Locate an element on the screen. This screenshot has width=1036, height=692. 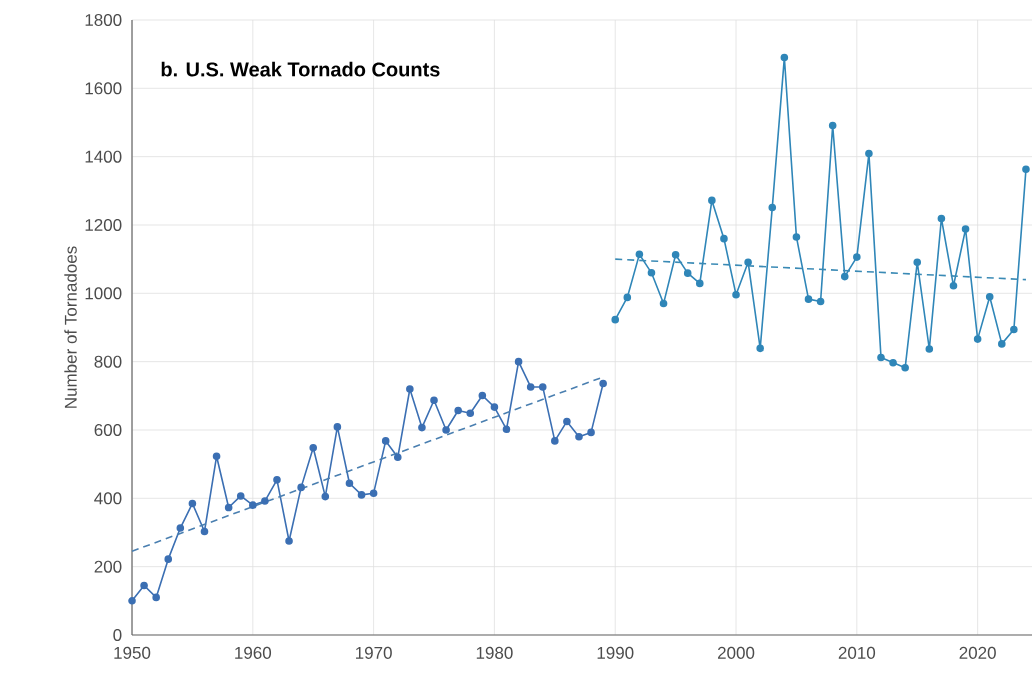
y-tick-label: 200 is located at coordinates (108, 566).